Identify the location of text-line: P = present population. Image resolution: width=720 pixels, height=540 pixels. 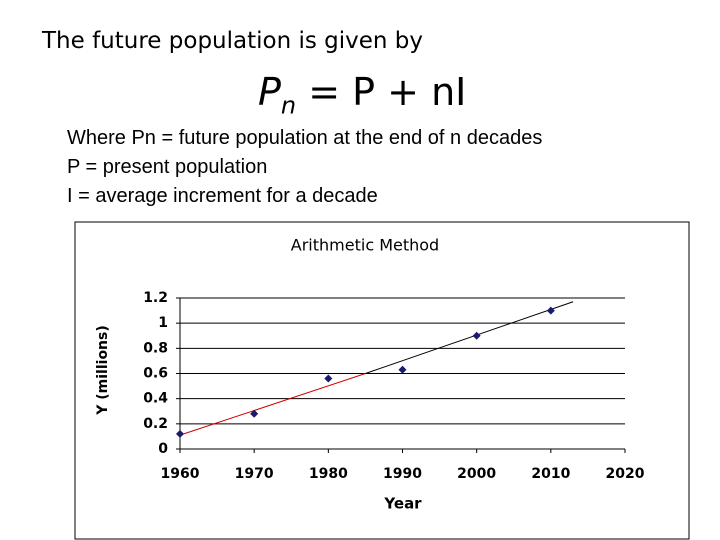
(167, 167).